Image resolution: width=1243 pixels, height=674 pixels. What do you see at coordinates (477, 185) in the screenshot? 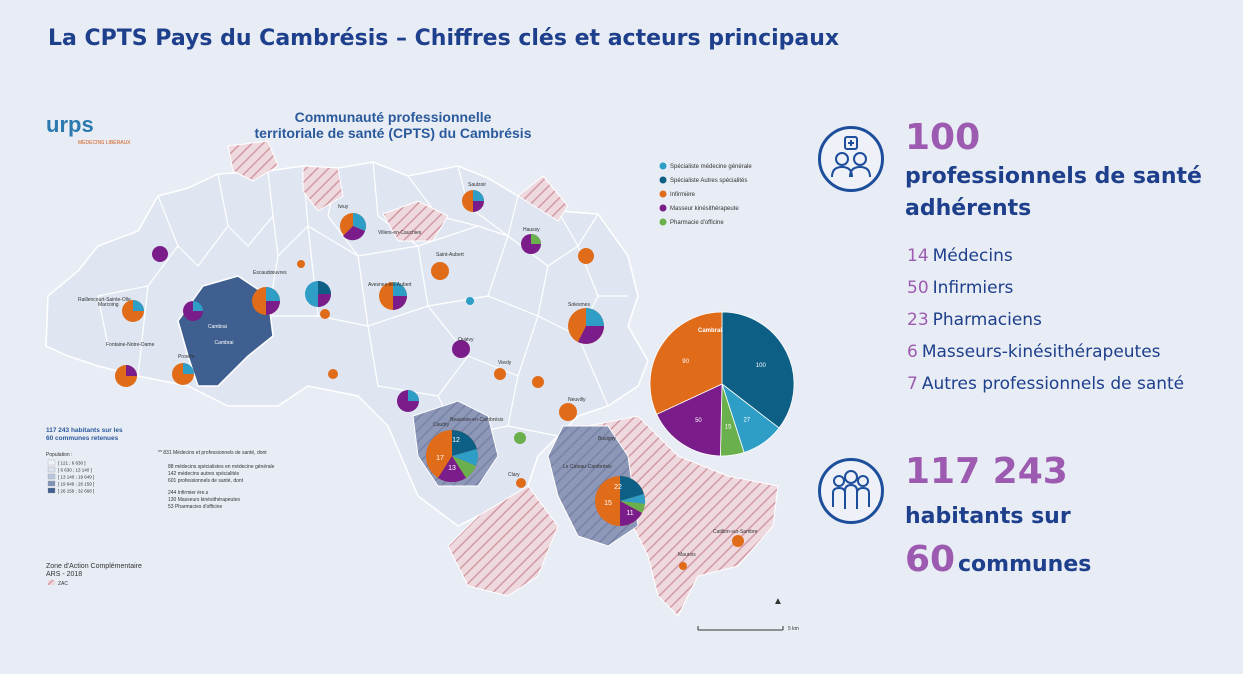
I see `label-saulzoir: Saulzoir` at bounding box center [477, 185].